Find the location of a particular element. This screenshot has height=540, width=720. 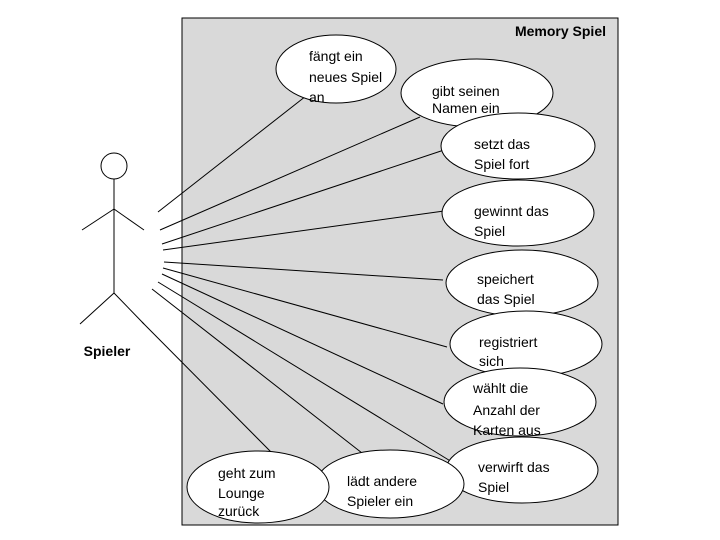

use-case-label: registriert is located at coordinates (508, 342).